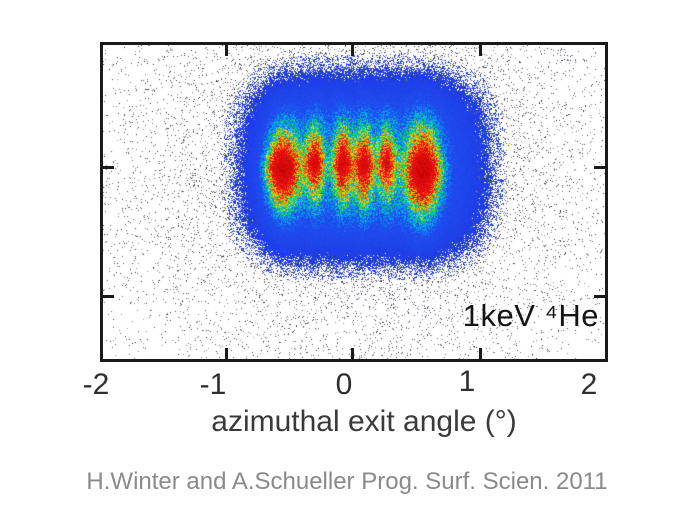 This screenshot has width=688, height=514. I want to click on tick-right-upper, so click(599, 167).